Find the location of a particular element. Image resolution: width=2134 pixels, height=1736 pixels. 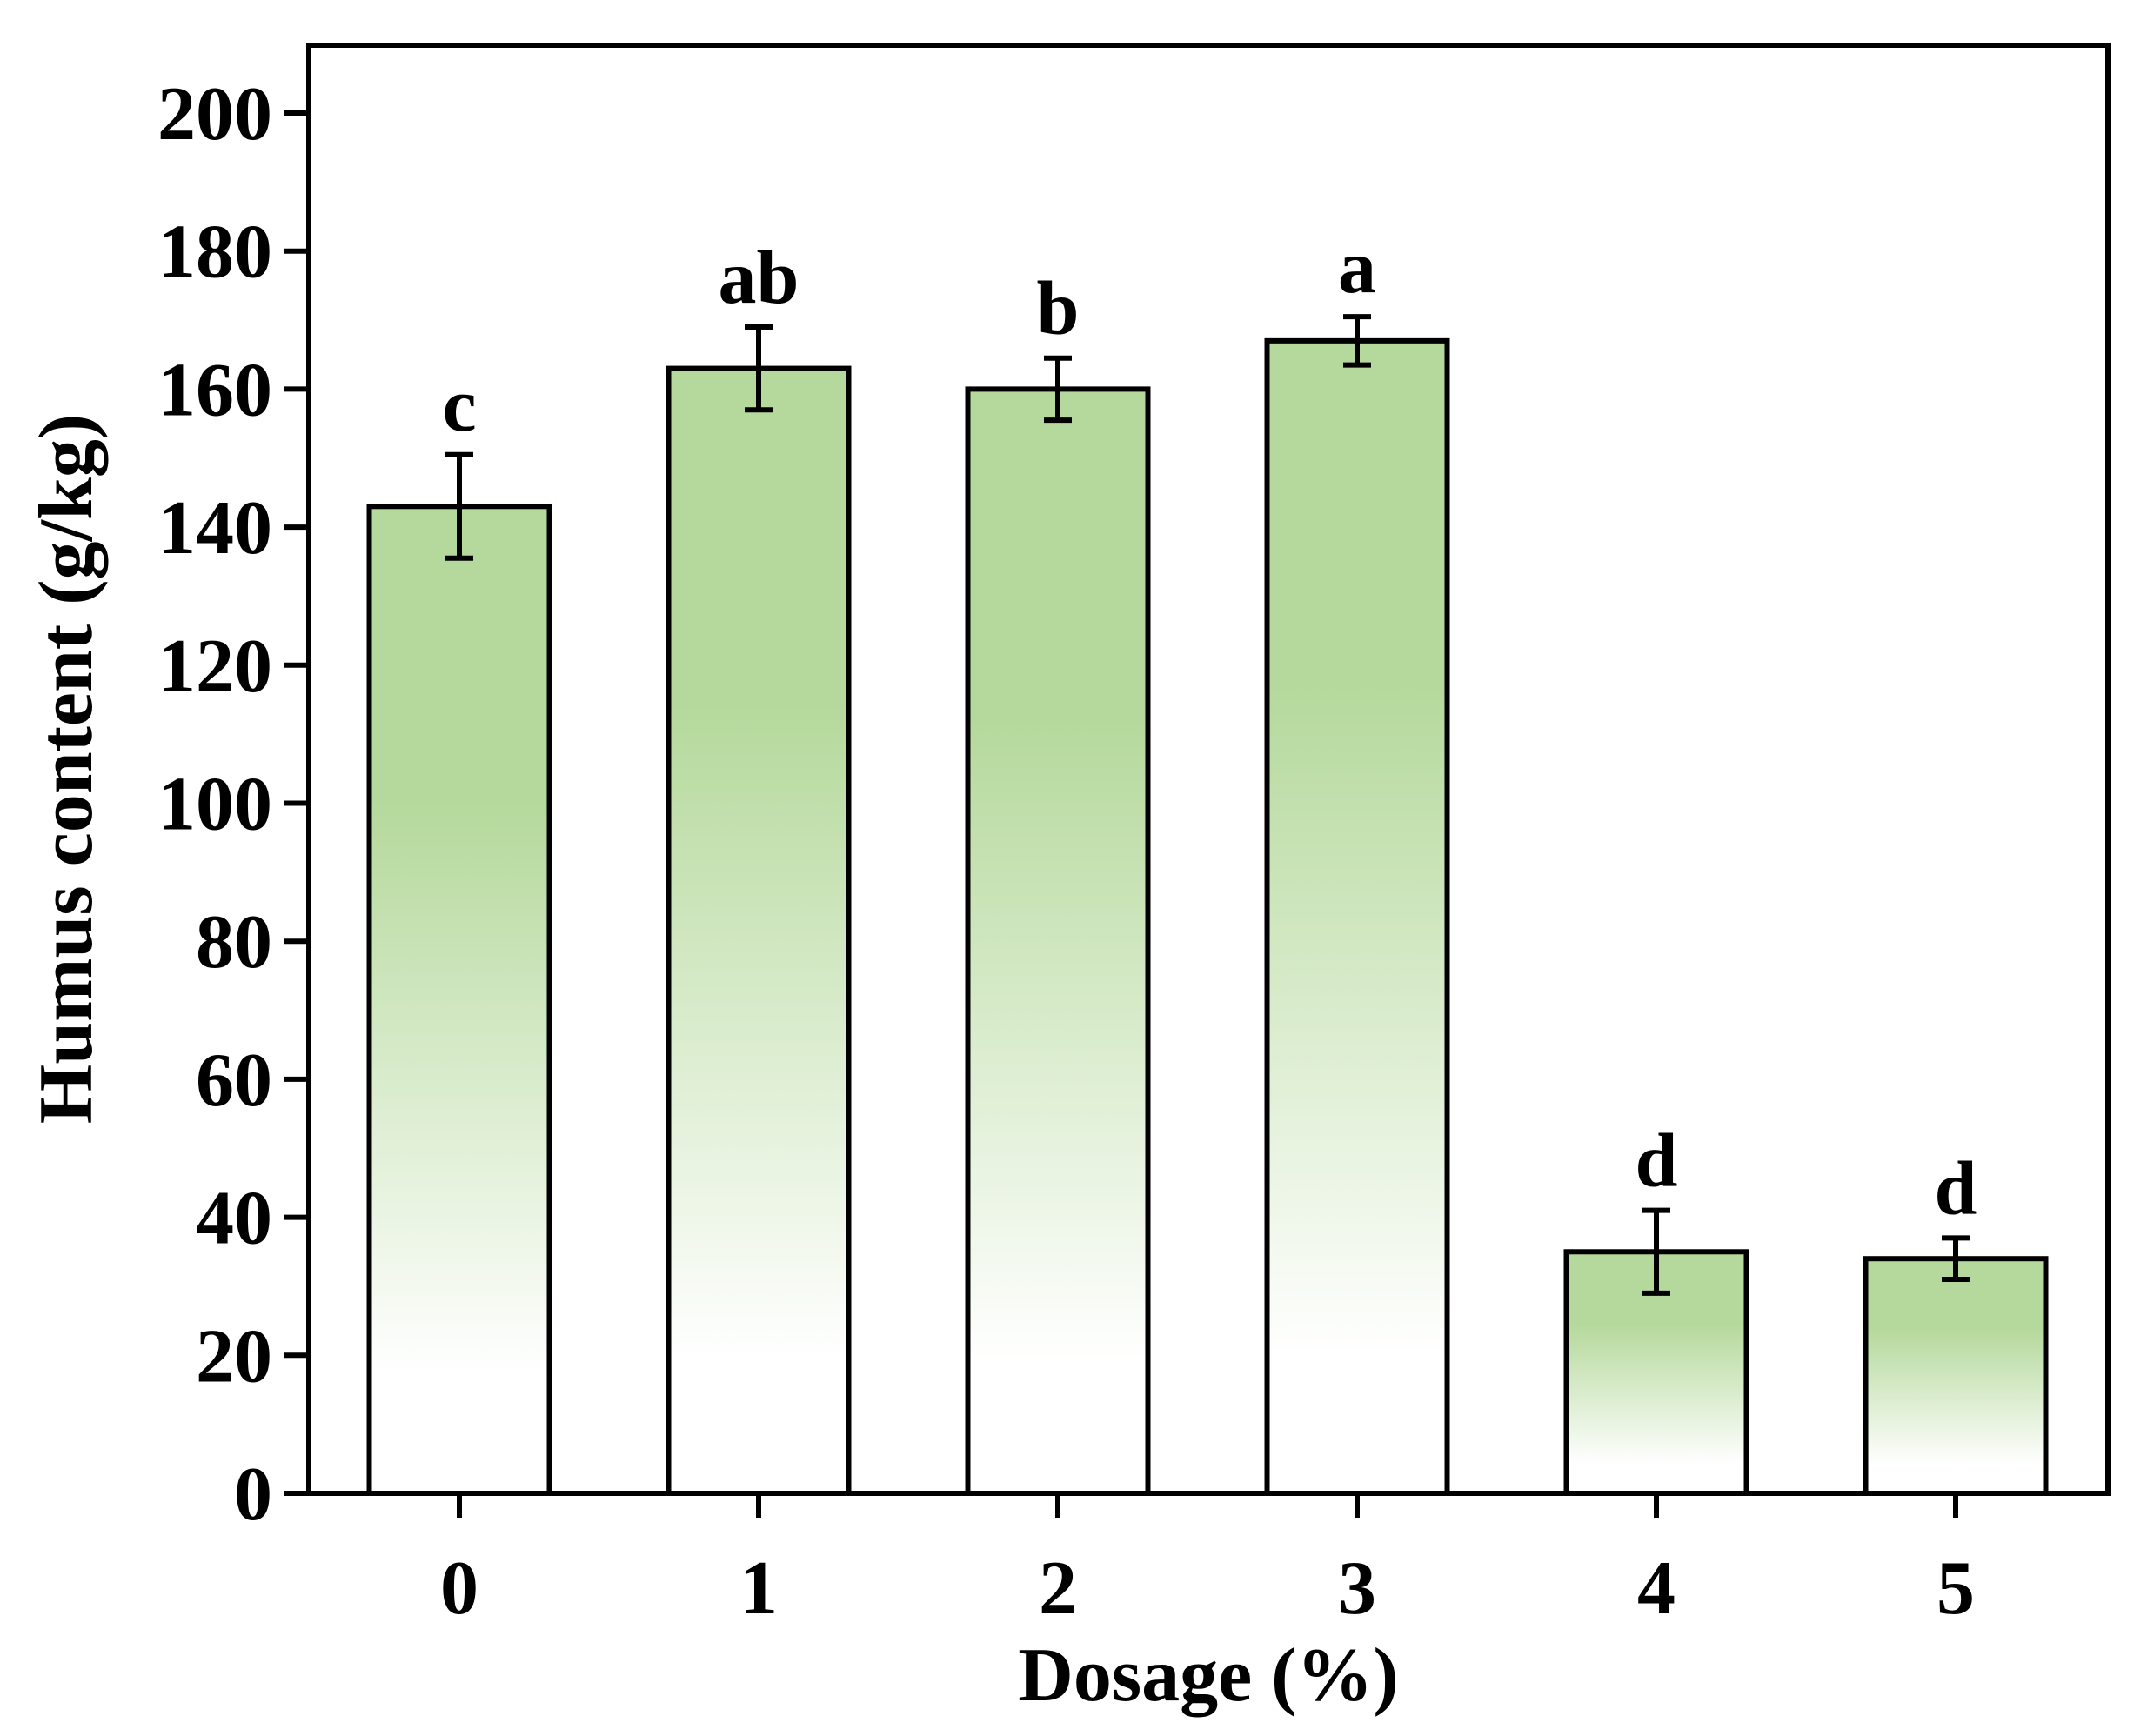

significance-letter: ab is located at coordinates (759, 278).